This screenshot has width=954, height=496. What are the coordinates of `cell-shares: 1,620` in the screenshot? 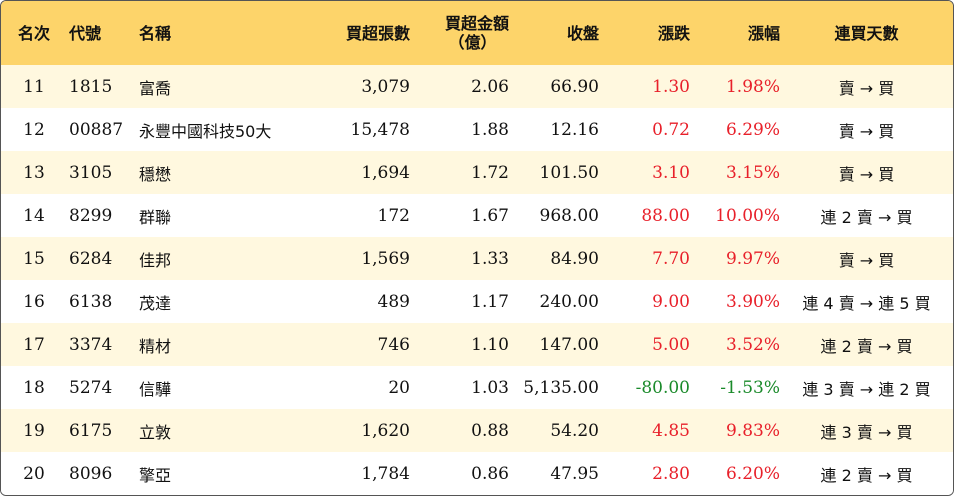 It's located at (385, 430).